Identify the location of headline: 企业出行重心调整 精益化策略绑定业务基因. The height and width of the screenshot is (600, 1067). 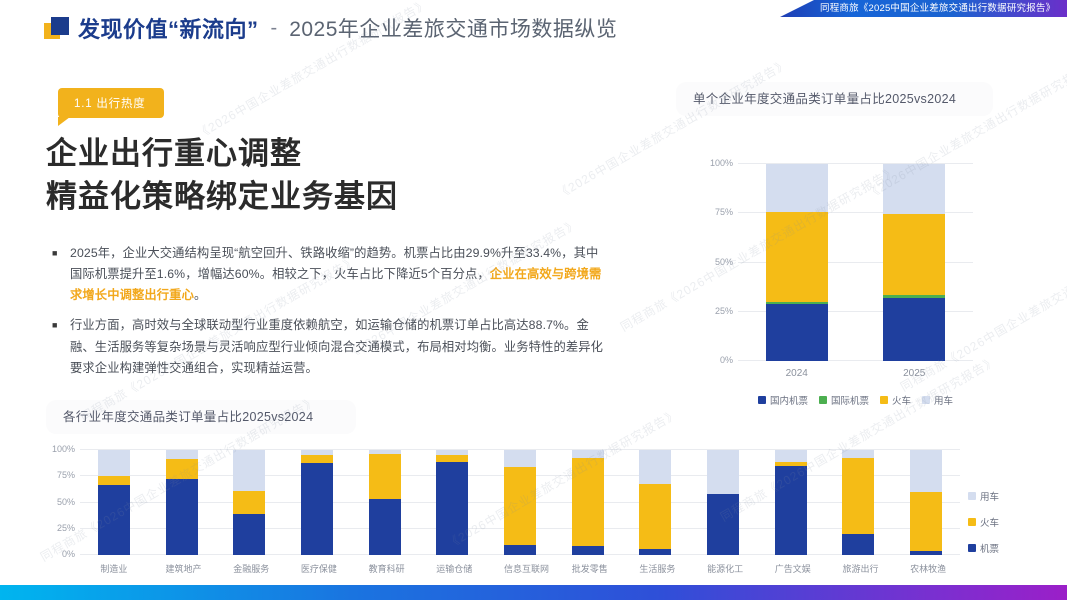
(222, 176).